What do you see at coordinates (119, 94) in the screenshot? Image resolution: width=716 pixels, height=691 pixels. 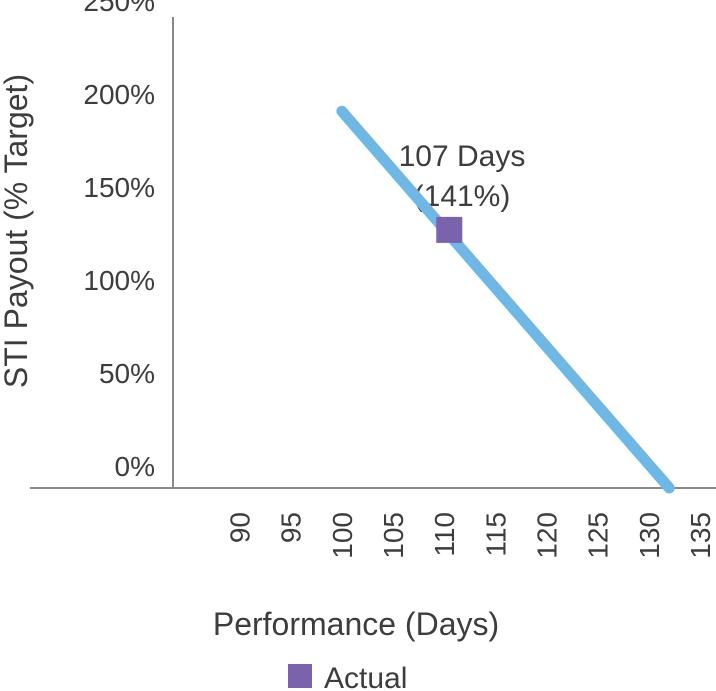 I see `y-tick-label: 200%` at bounding box center [119, 94].